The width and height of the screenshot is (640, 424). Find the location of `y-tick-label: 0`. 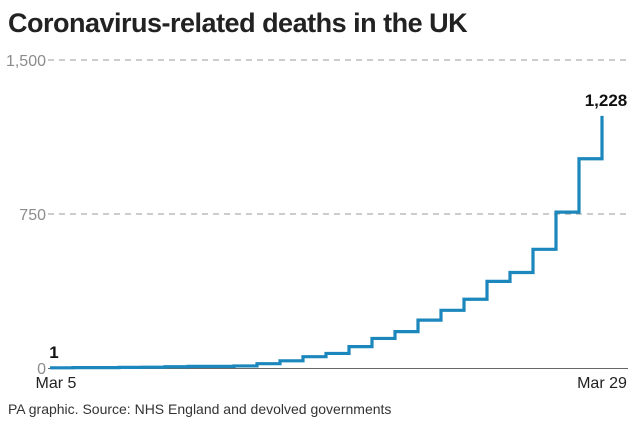

y-tick-label: 0 is located at coordinates (41, 369).